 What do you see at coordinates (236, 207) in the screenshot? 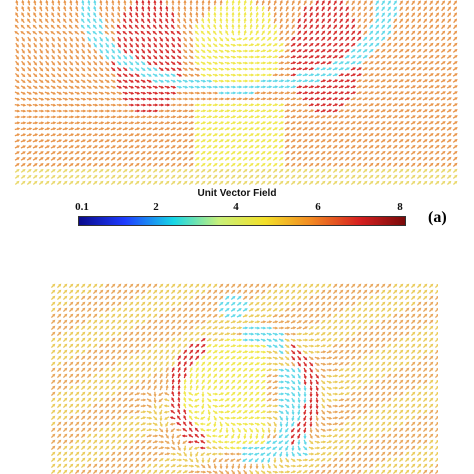
I see `colorbar-tick-2: 4` at bounding box center [236, 207].